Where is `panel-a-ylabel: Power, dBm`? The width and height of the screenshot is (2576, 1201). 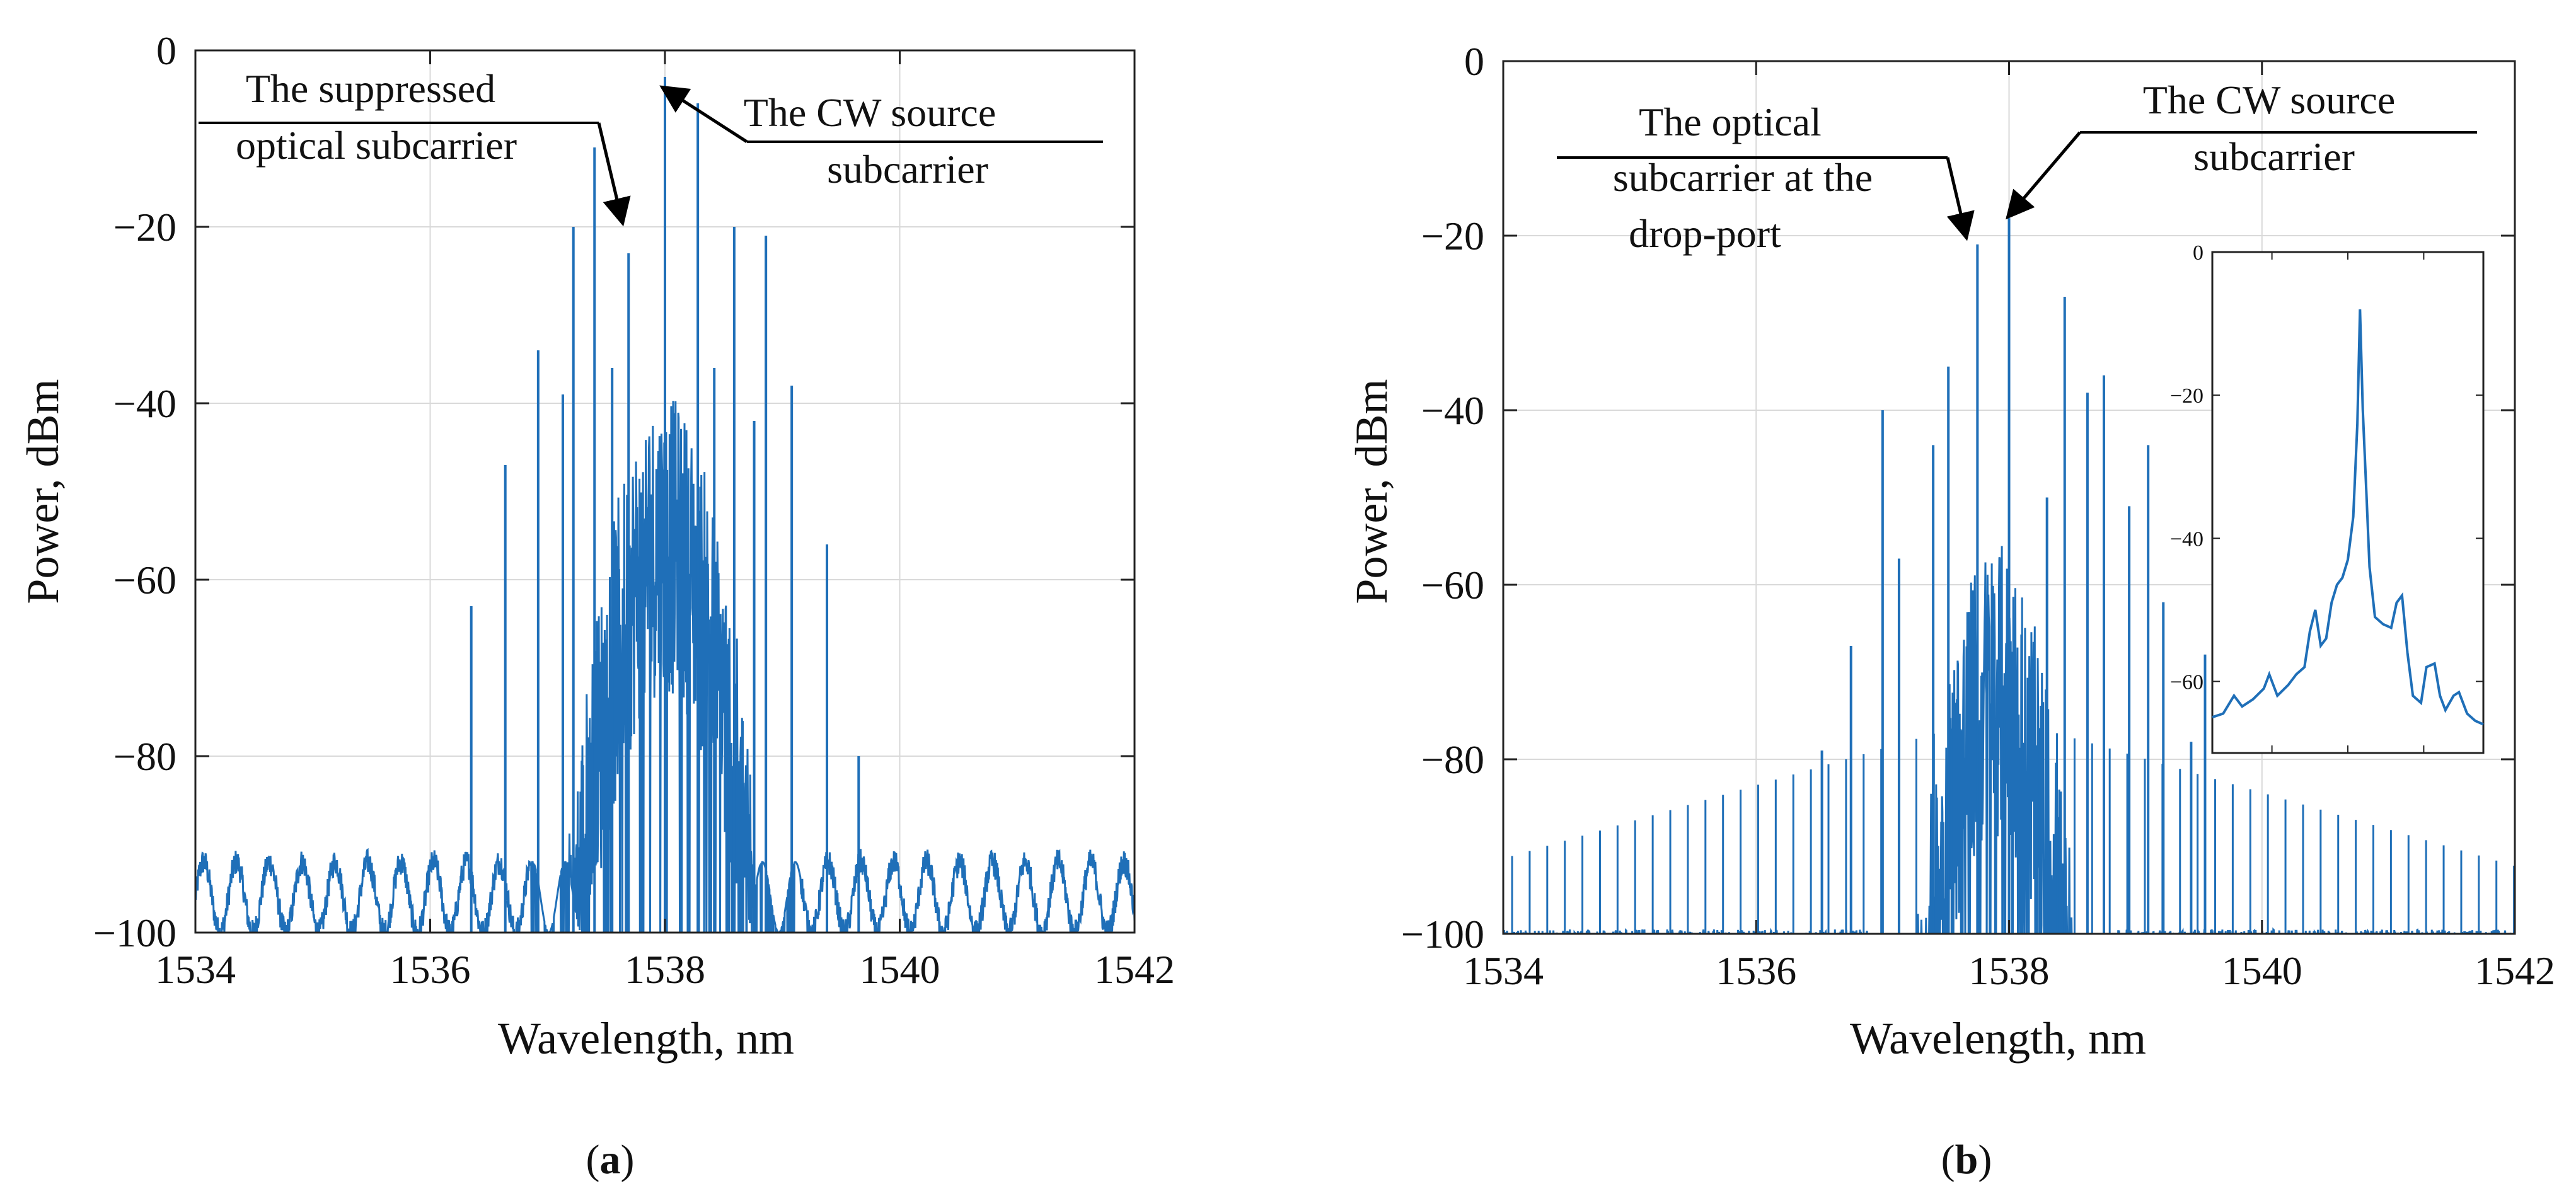 panel-a-ylabel: Power, dBm is located at coordinates (43, 491).